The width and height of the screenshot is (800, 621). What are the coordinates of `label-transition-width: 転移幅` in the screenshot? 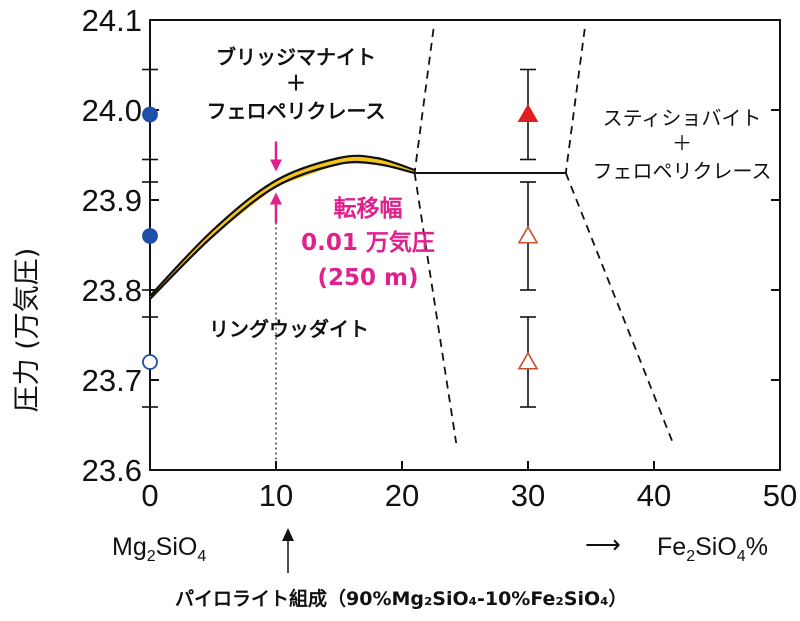 It's located at (368, 209).